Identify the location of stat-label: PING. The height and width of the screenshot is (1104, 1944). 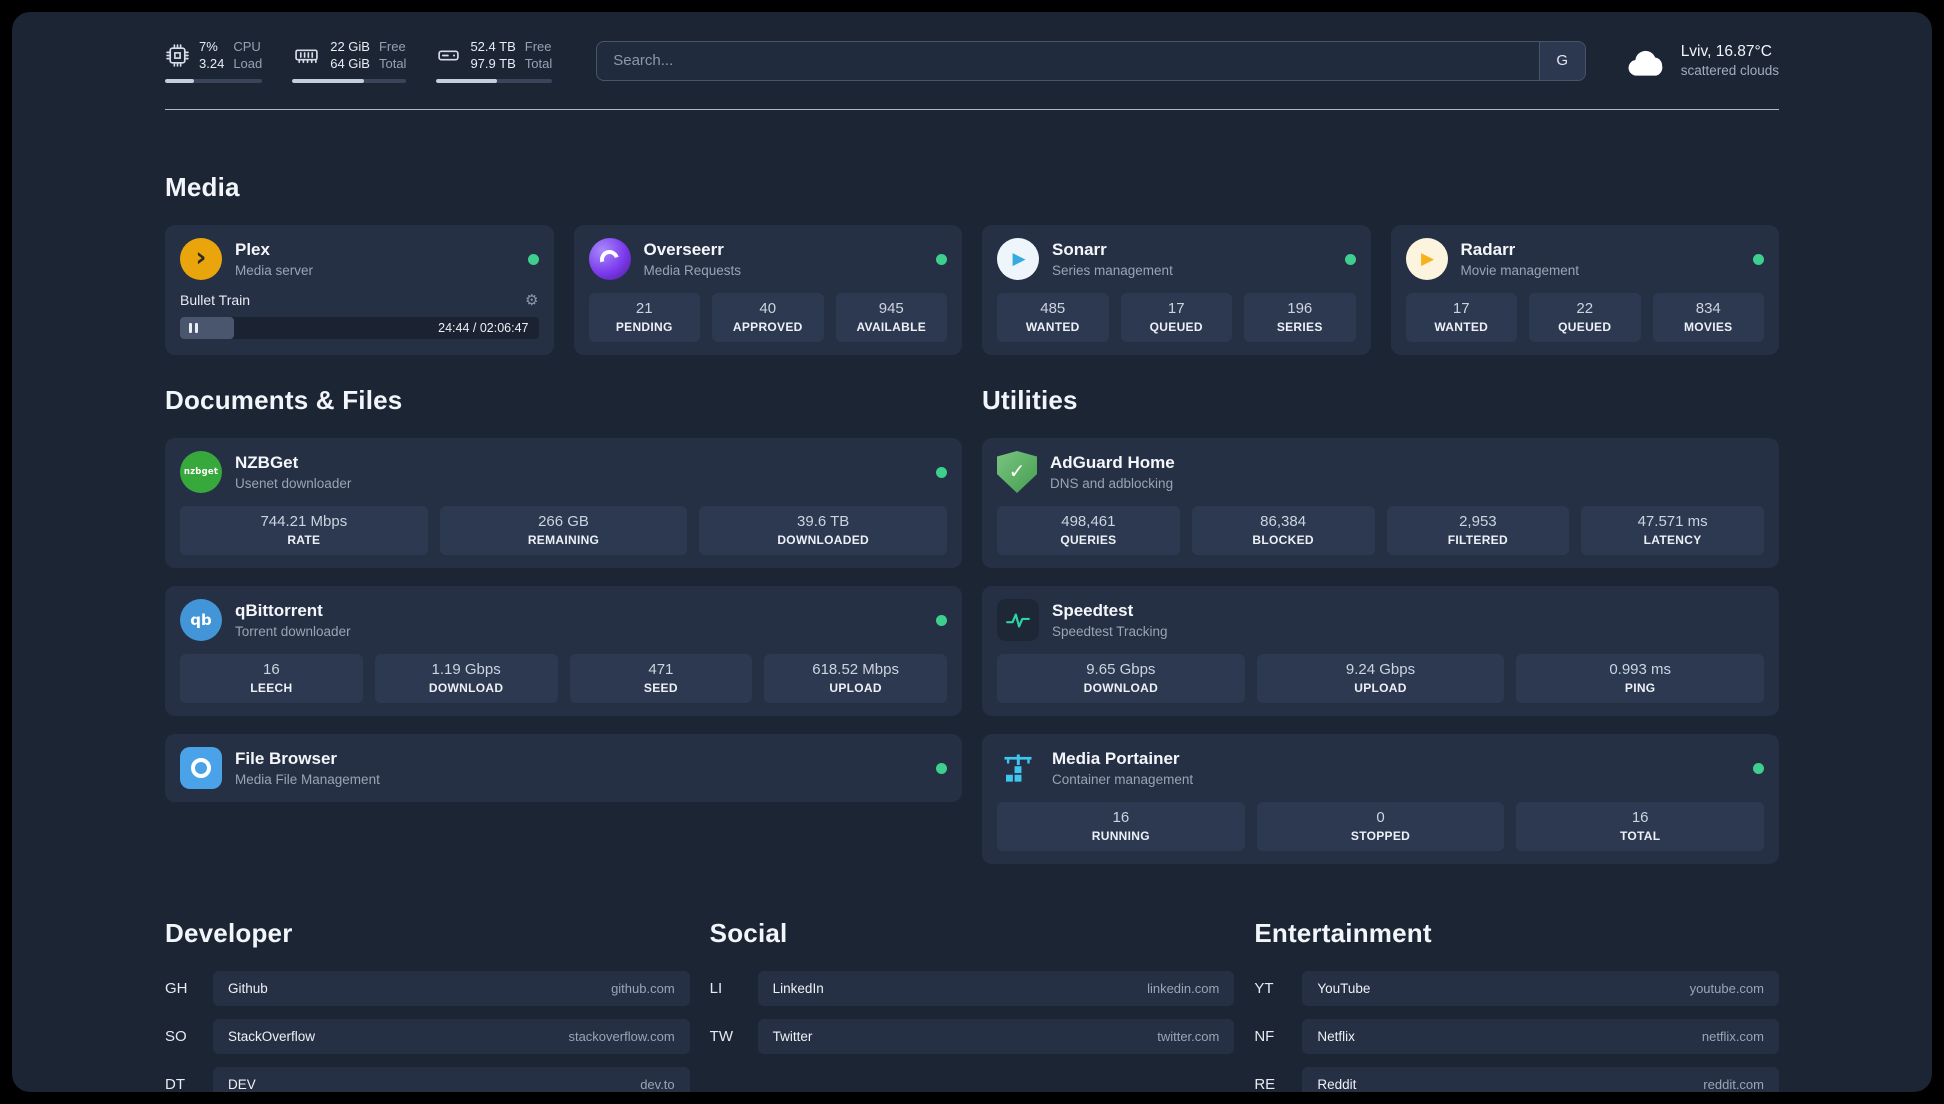
(1640, 688).